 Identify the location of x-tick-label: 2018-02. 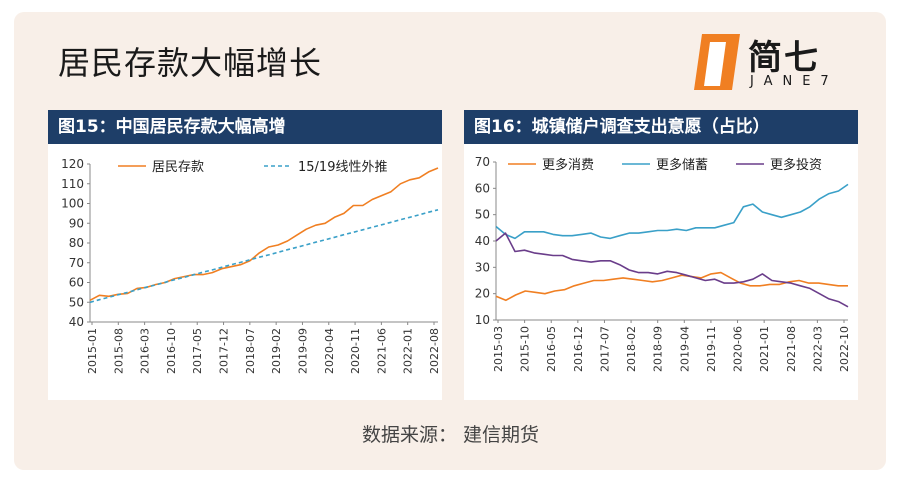
(631, 349).